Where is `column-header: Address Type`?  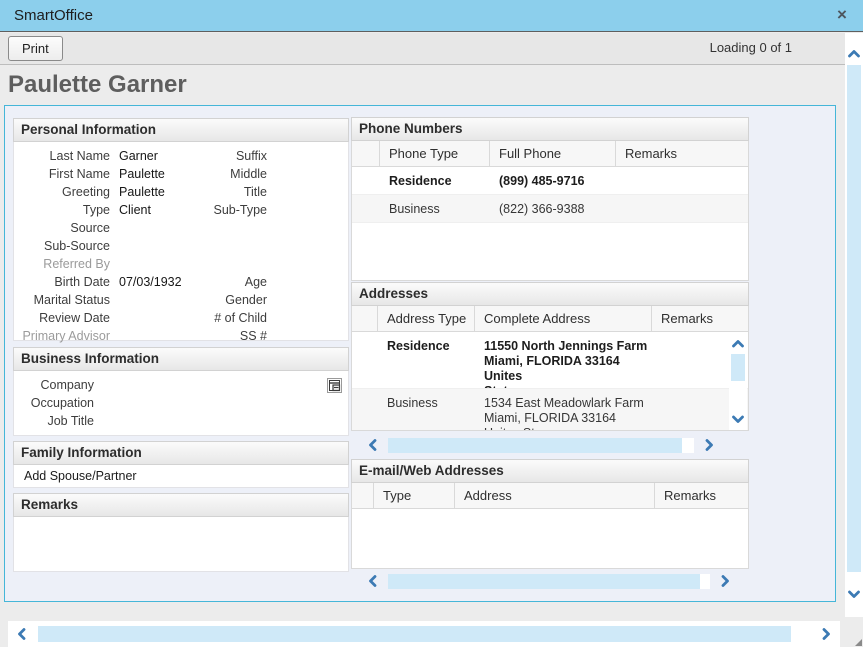 column-header: Address Type is located at coordinates (426, 318).